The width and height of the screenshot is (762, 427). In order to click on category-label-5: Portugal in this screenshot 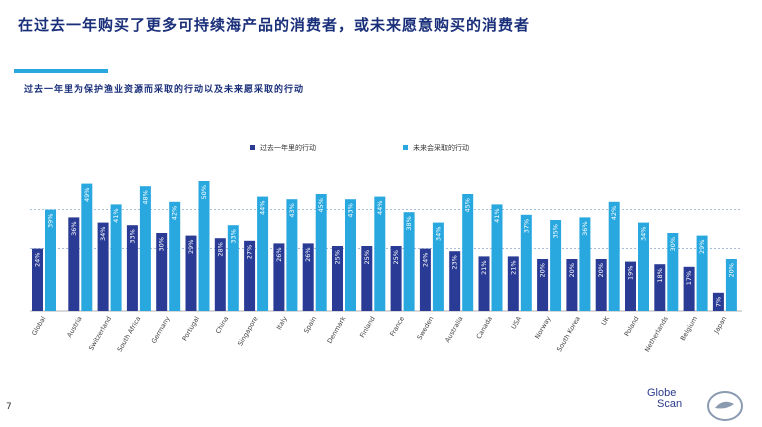, I will do `click(191, 328)`.